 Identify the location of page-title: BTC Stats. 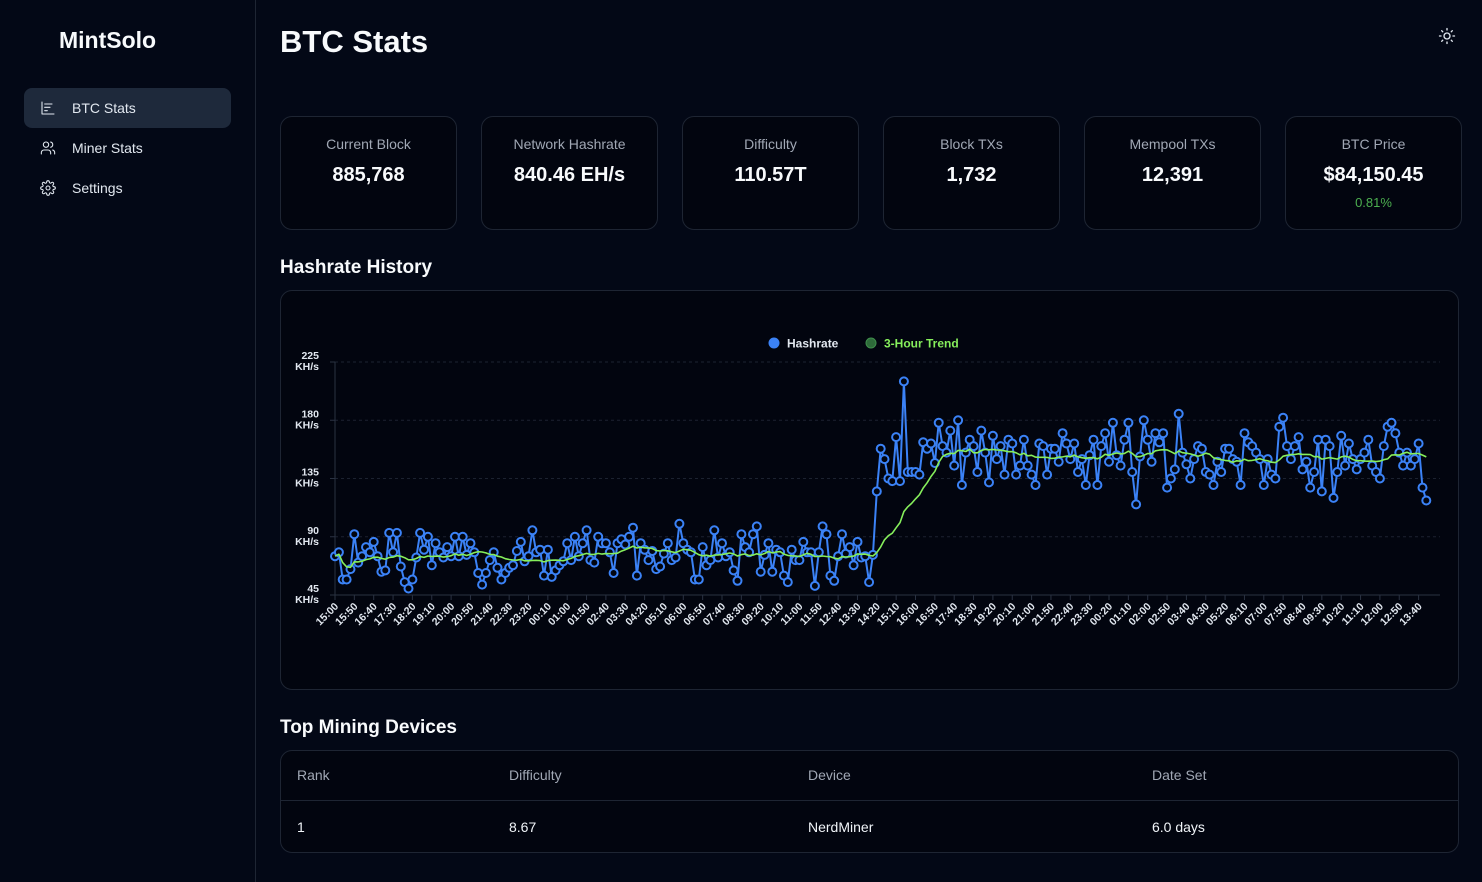
(354, 41).